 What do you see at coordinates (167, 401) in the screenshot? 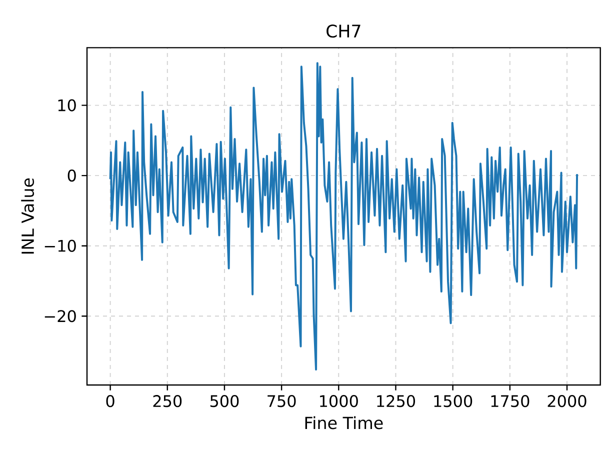
I see `x-tick-label: 250` at bounding box center [167, 401].